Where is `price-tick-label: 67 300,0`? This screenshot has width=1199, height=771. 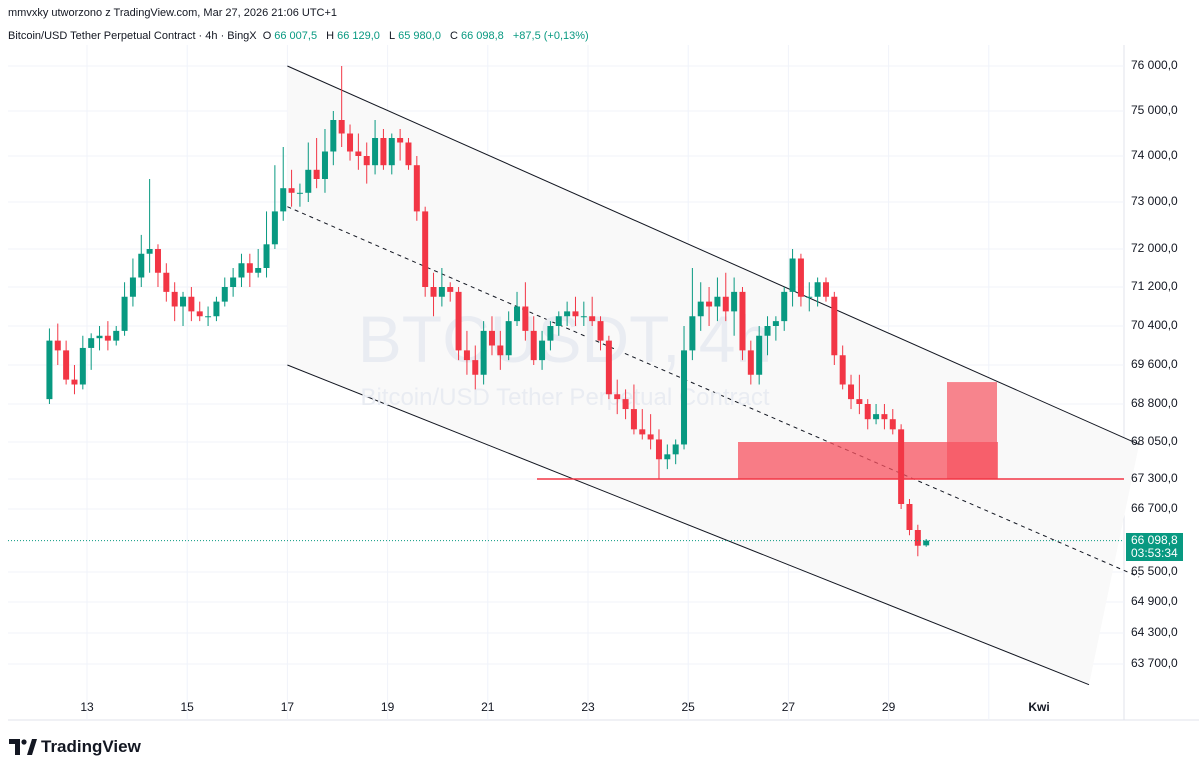
price-tick-label: 67 300,0 is located at coordinates (1154, 478).